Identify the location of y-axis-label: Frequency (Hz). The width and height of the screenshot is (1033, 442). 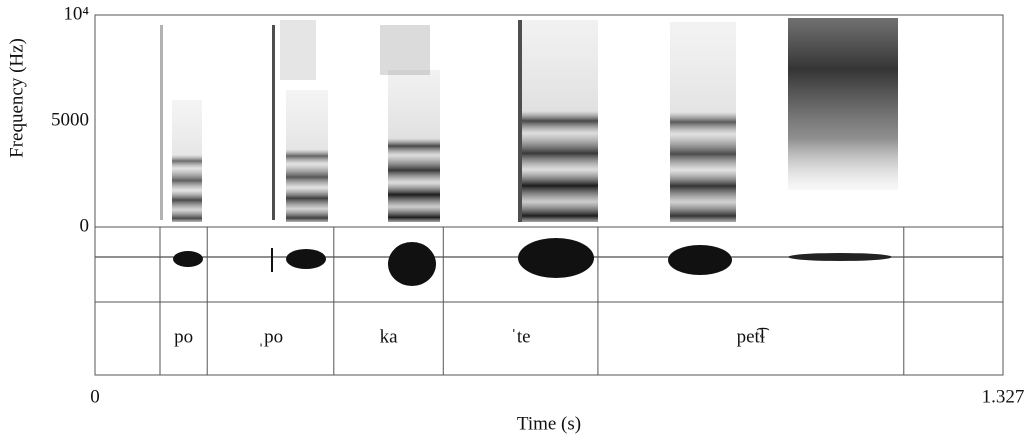
(16, 98).